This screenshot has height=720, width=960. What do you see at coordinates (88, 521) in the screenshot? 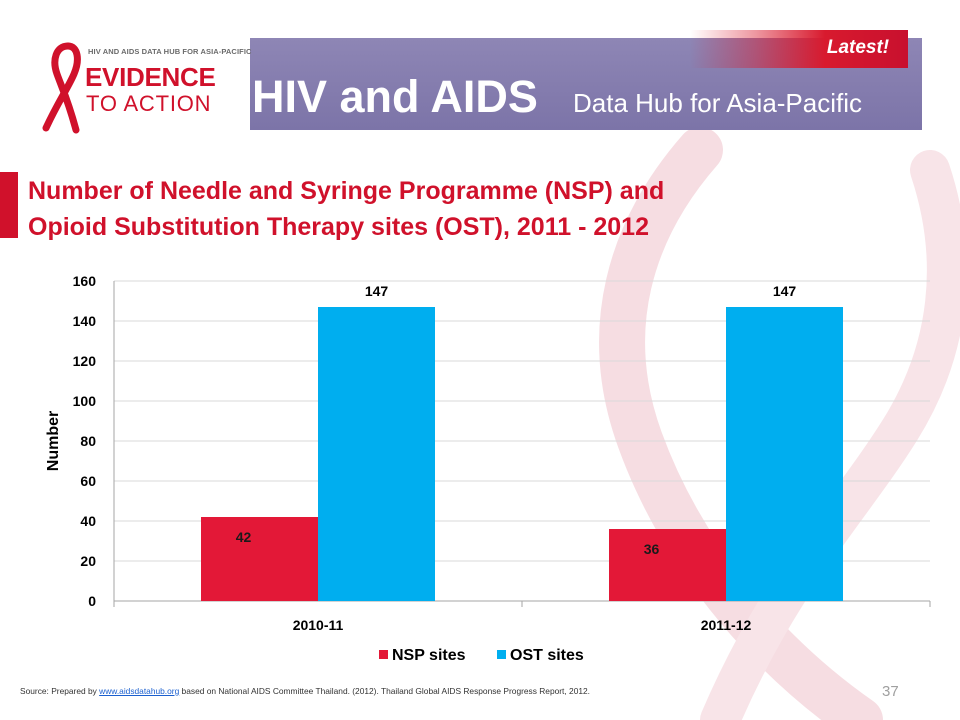
I see `y-tick-label: 40` at bounding box center [88, 521].